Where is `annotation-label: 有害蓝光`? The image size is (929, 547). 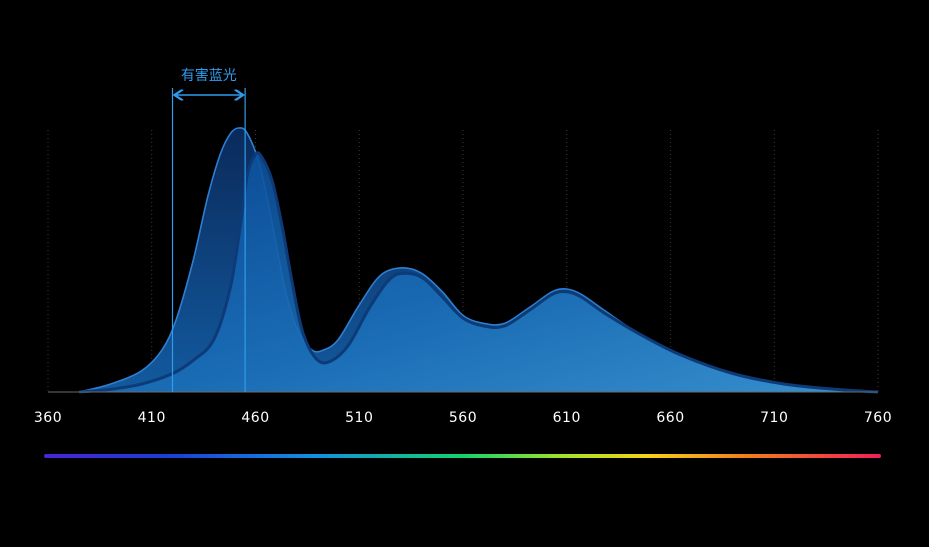 annotation-label: 有害蓝光 is located at coordinates (209, 76).